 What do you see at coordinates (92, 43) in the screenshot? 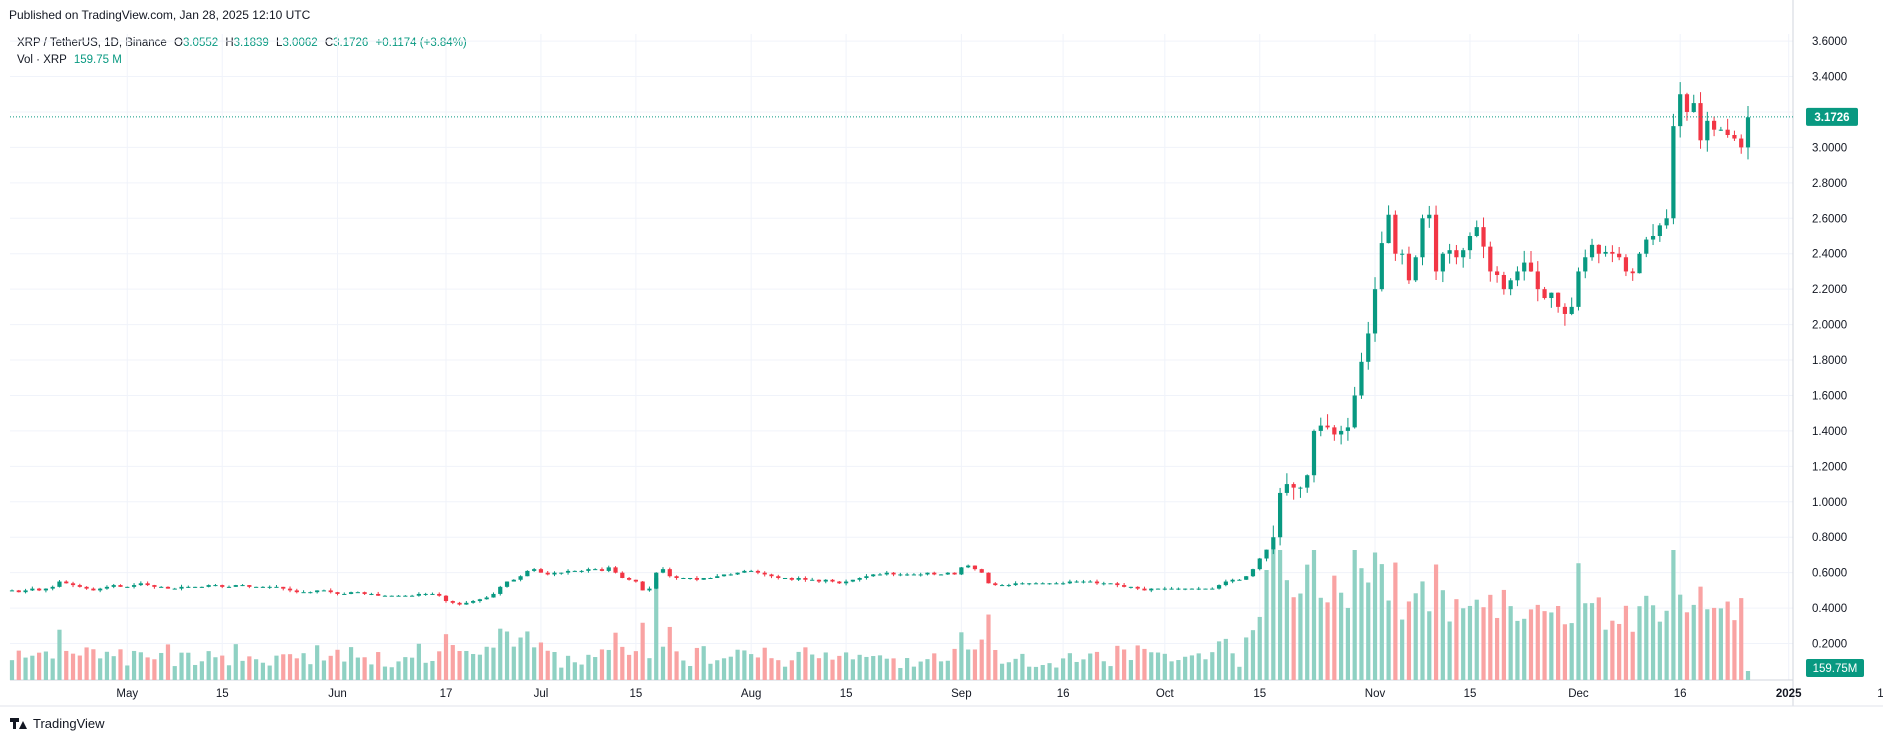
I see `symbol-label: XRP / TetherUS, 1D, Binance` at bounding box center [92, 43].